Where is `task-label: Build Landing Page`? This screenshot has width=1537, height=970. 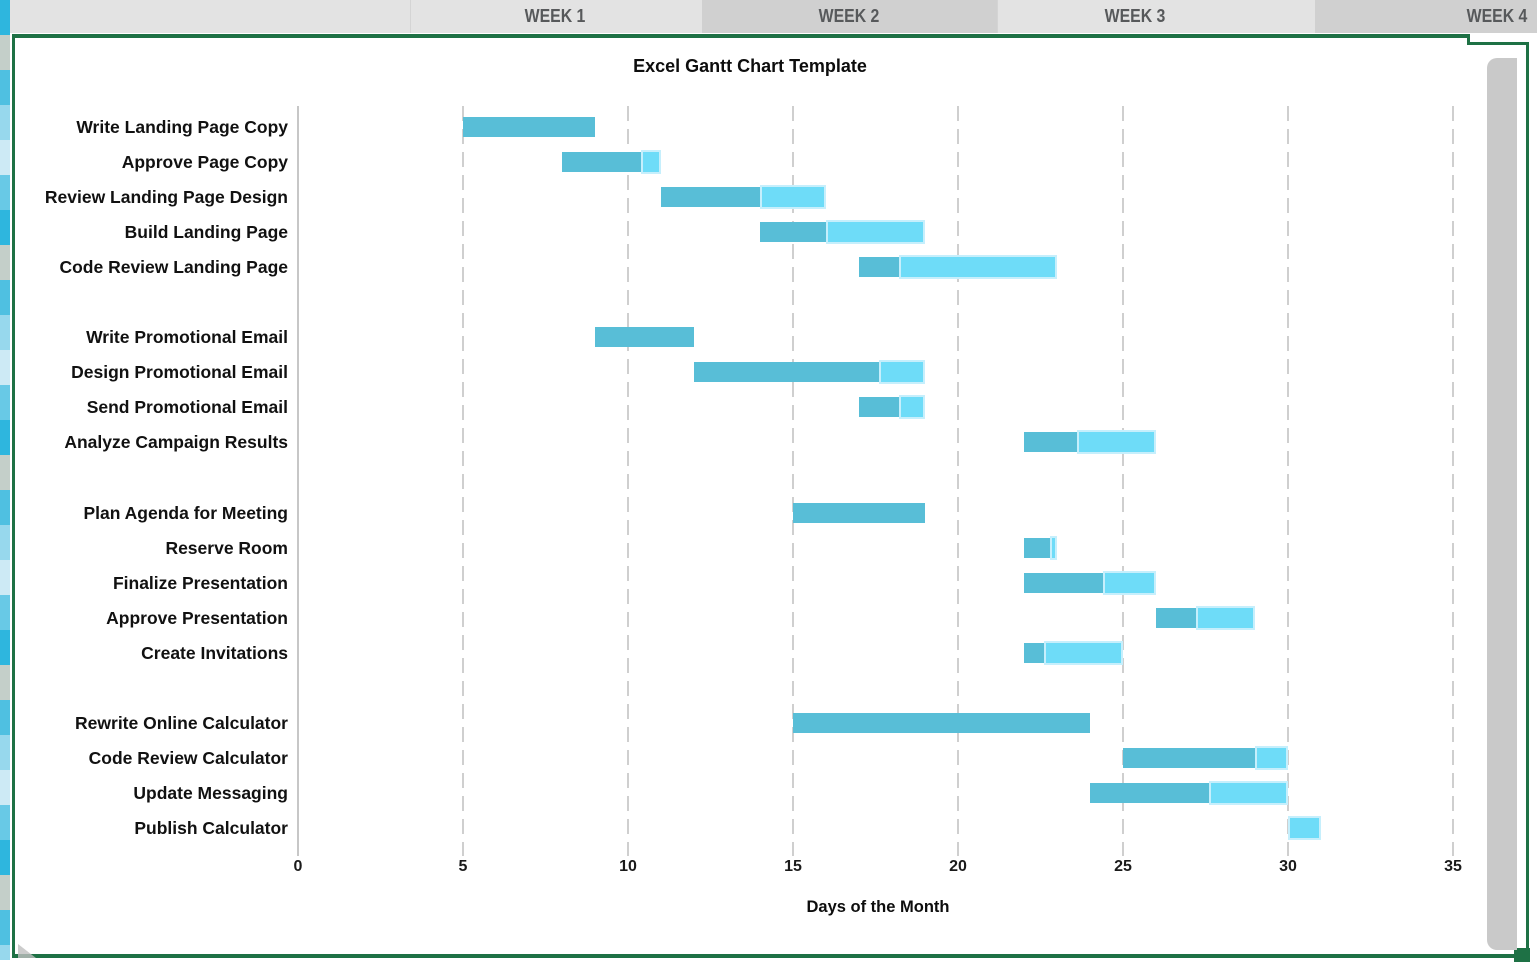 task-label: Build Landing Page is located at coordinates (206, 232).